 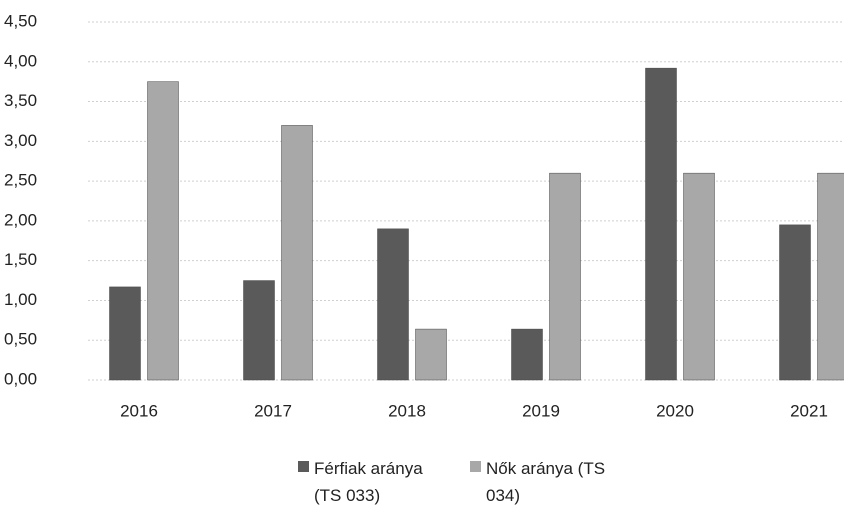 What do you see at coordinates (20, 339) in the screenshot?
I see `y-tick-label: 0,50` at bounding box center [20, 339].